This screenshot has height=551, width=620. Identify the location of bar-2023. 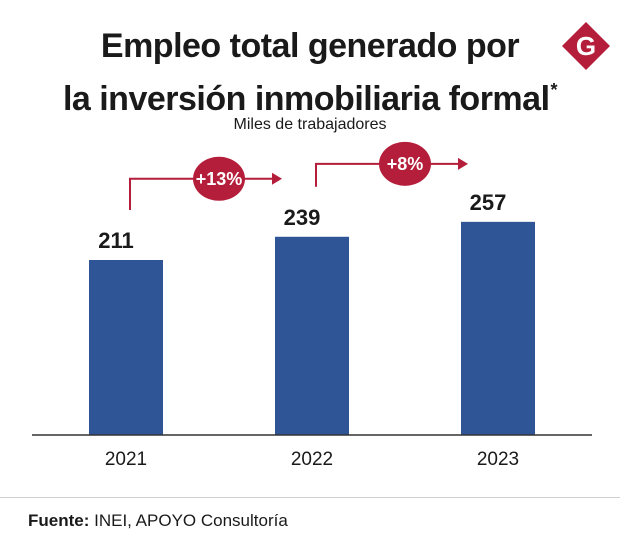
(498, 328).